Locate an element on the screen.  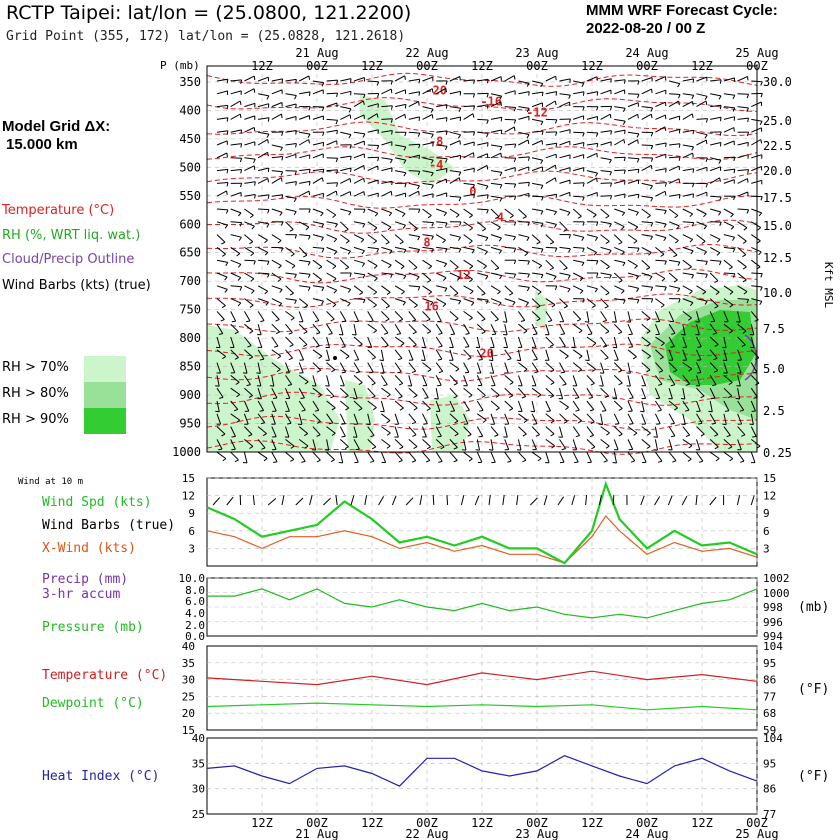
legend-rh: RH (%, WRT liq. wat.) is located at coordinates (71, 235).